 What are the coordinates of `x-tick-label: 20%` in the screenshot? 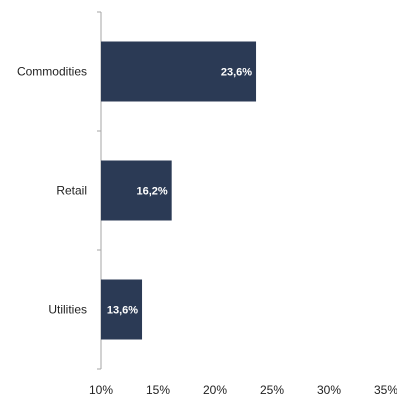 It's located at (215, 390).